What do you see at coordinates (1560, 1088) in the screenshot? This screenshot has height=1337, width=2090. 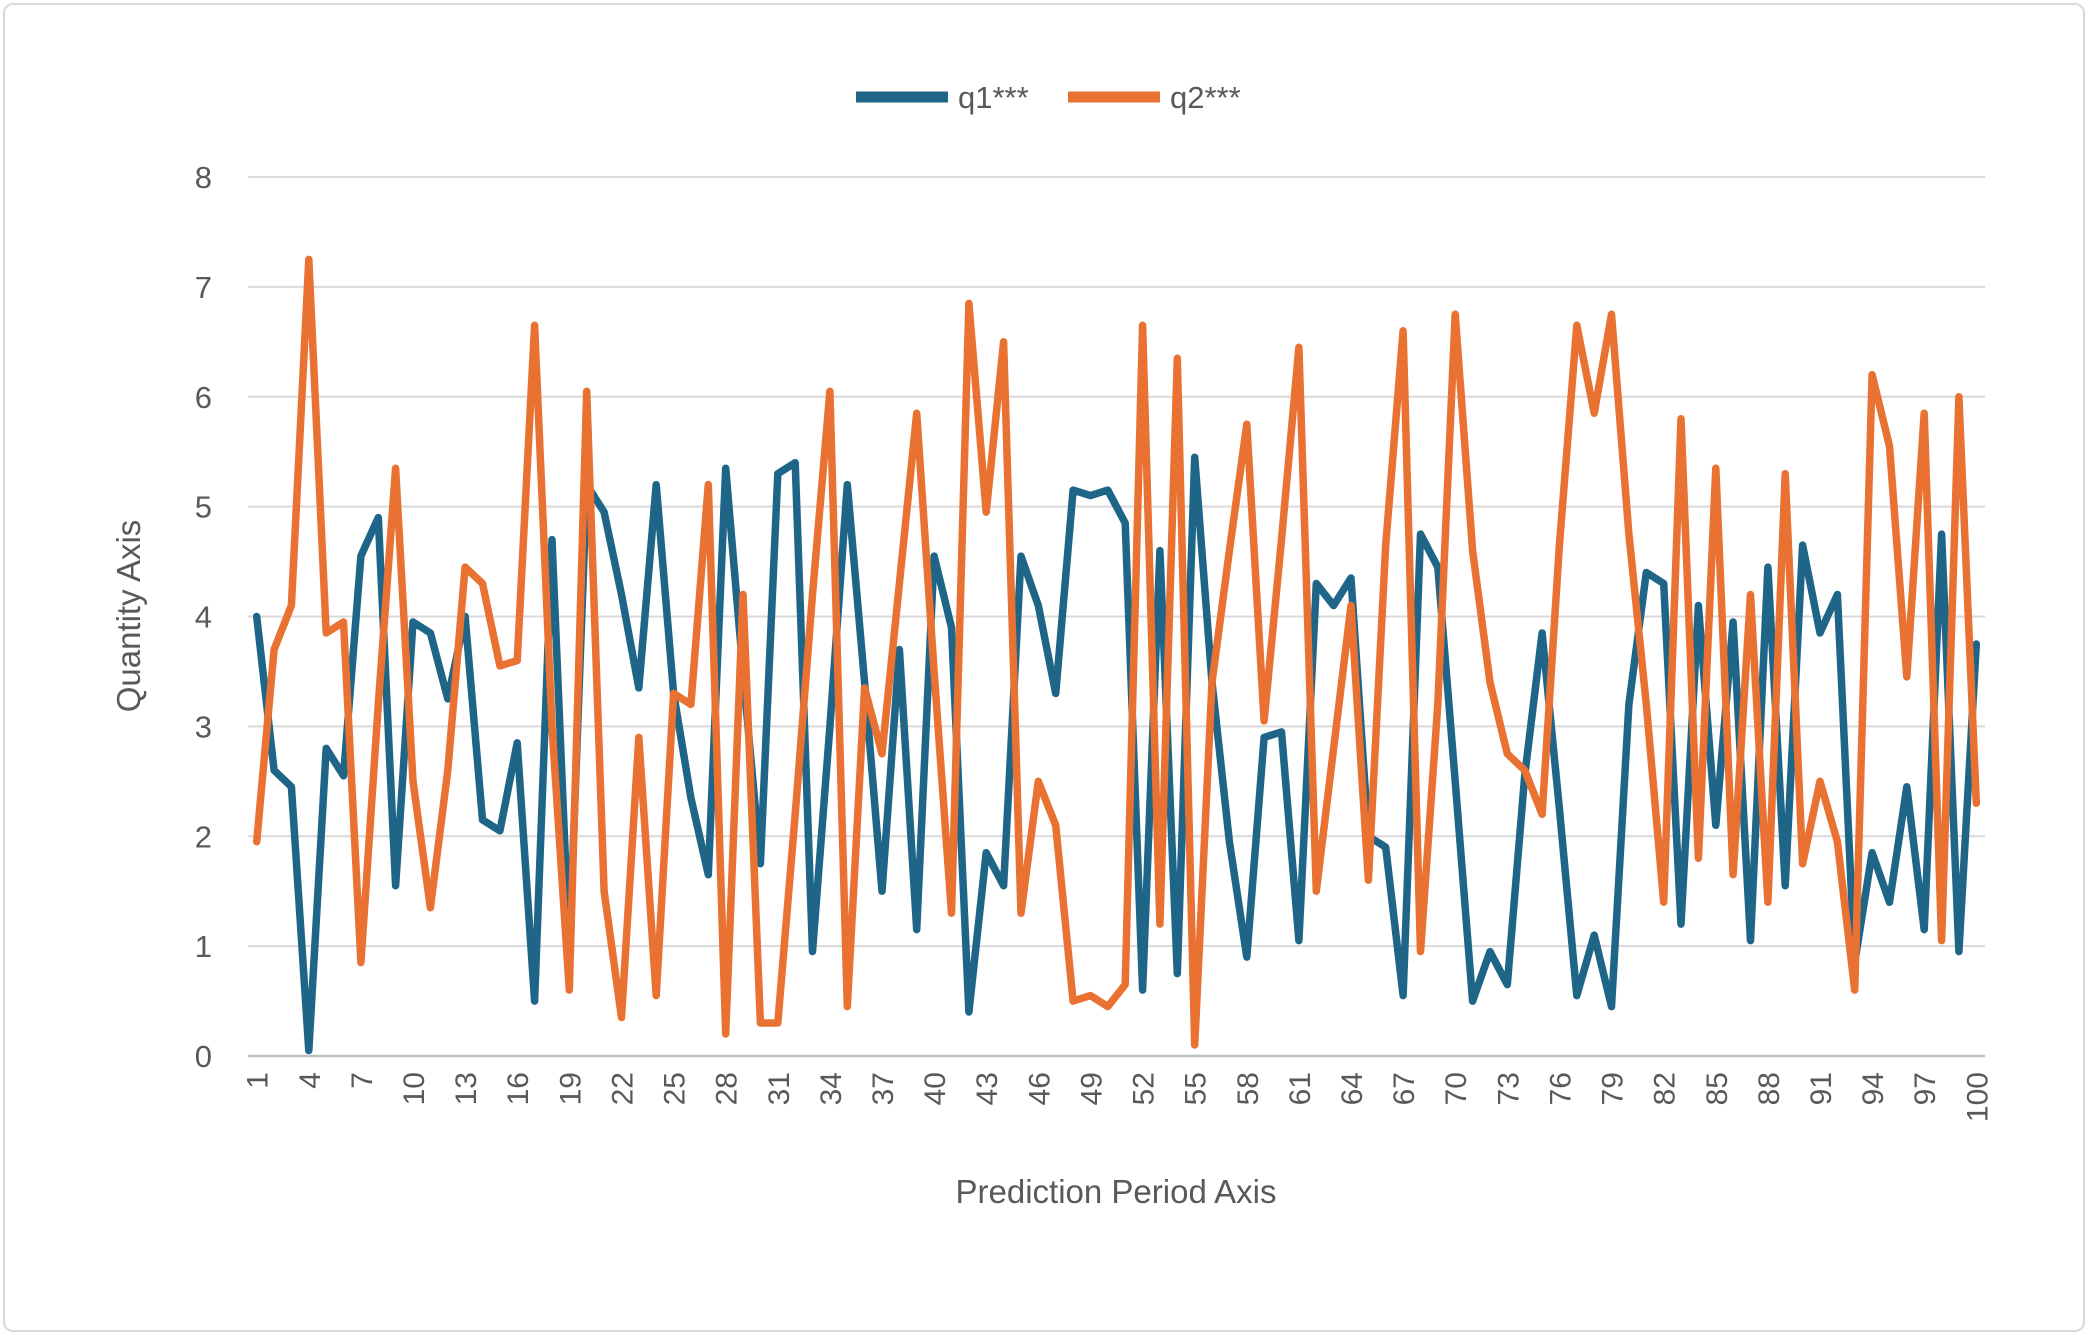 I see `x-tick-label: 76` at bounding box center [1560, 1088].